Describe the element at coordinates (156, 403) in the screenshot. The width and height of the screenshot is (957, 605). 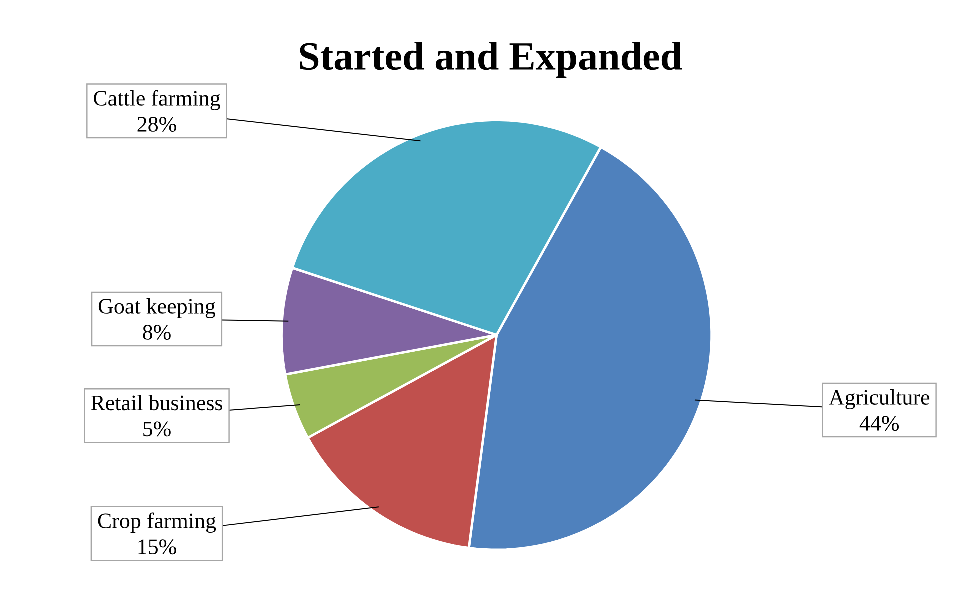
I see `slice-label: Retail business` at that location.